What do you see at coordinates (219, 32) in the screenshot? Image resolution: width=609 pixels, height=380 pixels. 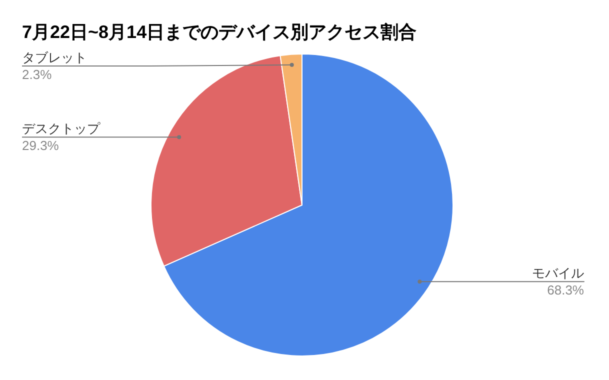 I see `chart-title: 7月22日~8月14日までのデバイス別アクセス割合` at bounding box center [219, 32].